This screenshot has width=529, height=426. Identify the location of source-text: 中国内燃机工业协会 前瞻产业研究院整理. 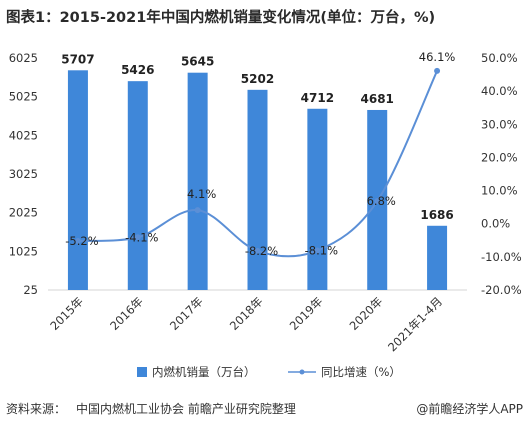
(186, 409).